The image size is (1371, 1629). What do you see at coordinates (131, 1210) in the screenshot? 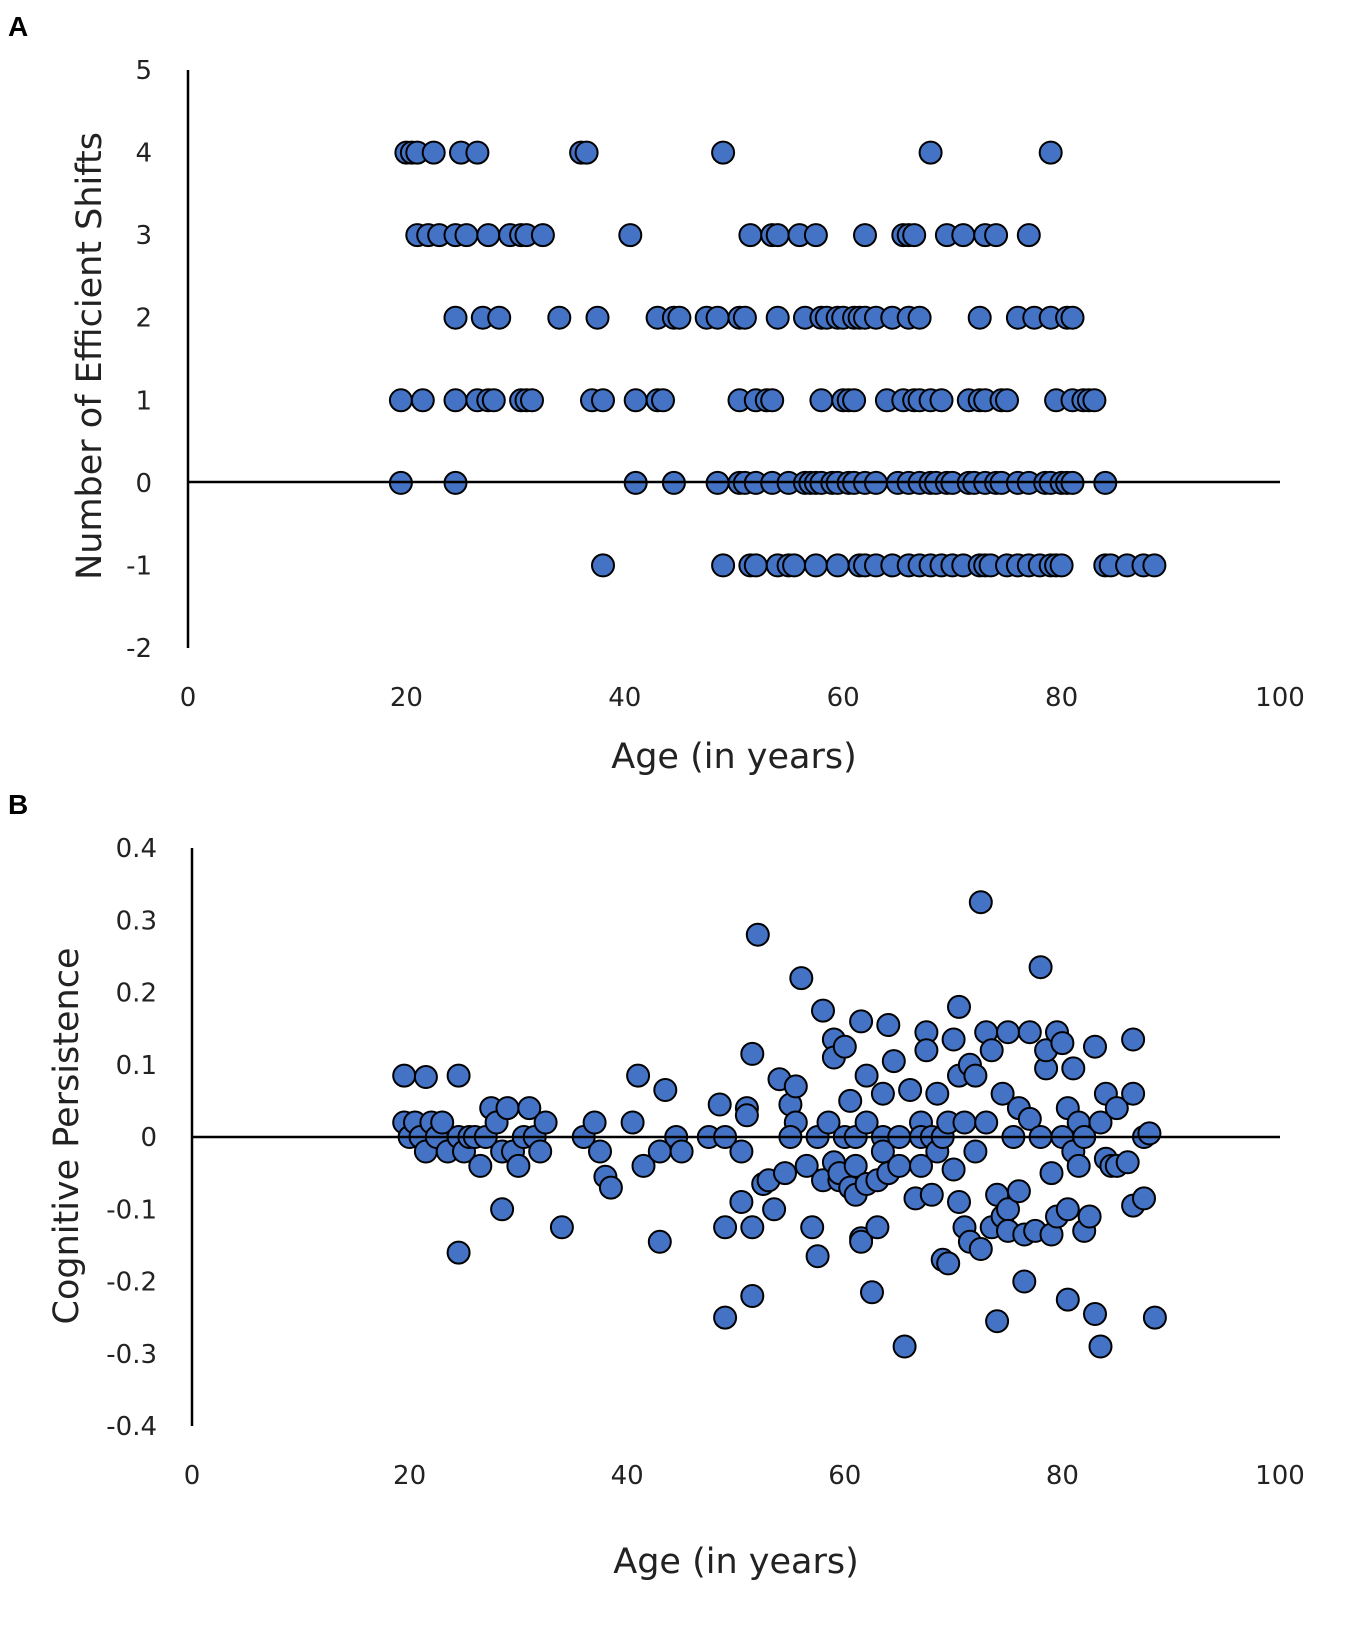
I see `panel-b-y-tick-label: -0.1` at bounding box center [131, 1210].